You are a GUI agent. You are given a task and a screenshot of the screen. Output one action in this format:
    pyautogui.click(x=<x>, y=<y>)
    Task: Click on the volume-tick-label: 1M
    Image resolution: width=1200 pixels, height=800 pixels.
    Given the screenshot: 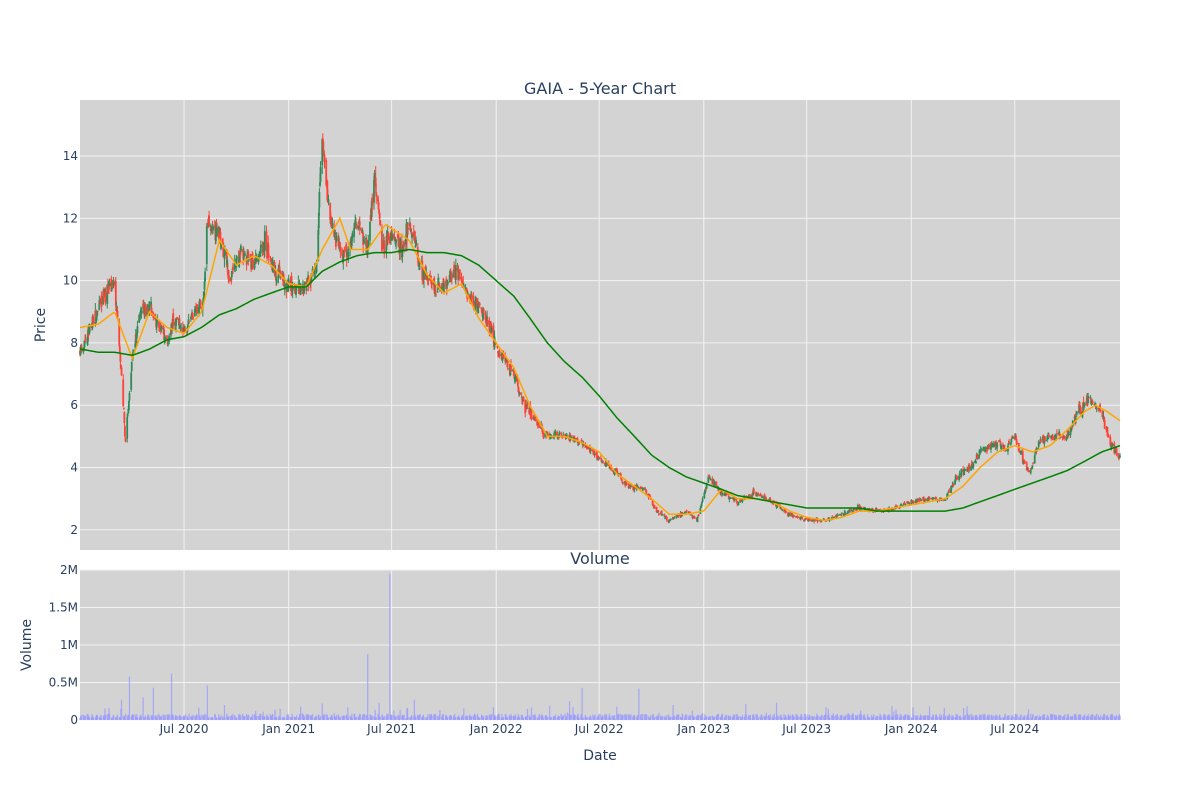 What is the action you would take?
    pyautogui.click(x=69, y=645)
    